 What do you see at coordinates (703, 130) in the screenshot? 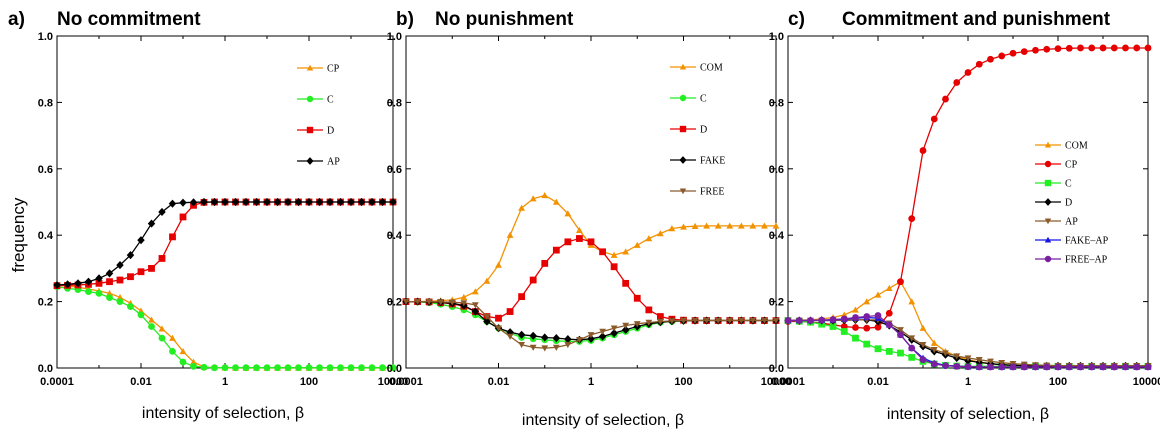
I see `legend-label: D` at bounding box center [703, 130].